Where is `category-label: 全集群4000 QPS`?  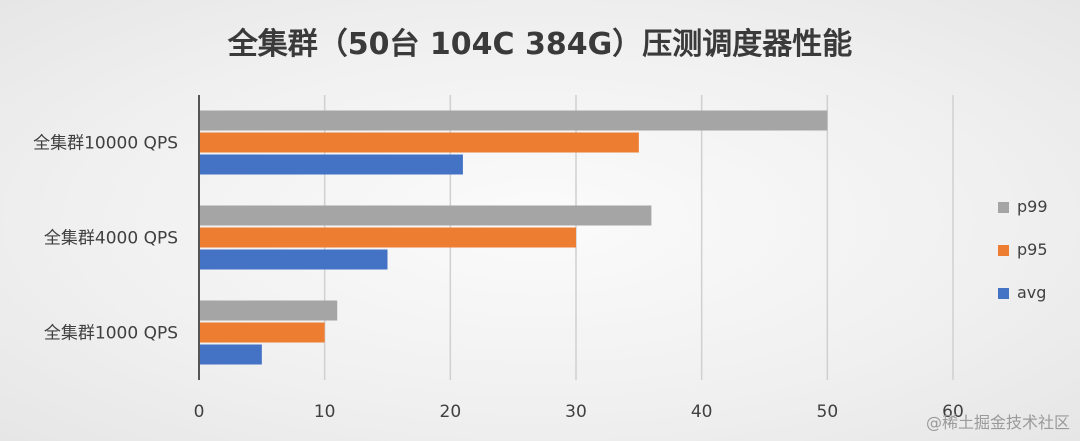
category-label: 全集群4000 QPS is located at coordinates (111, 239).